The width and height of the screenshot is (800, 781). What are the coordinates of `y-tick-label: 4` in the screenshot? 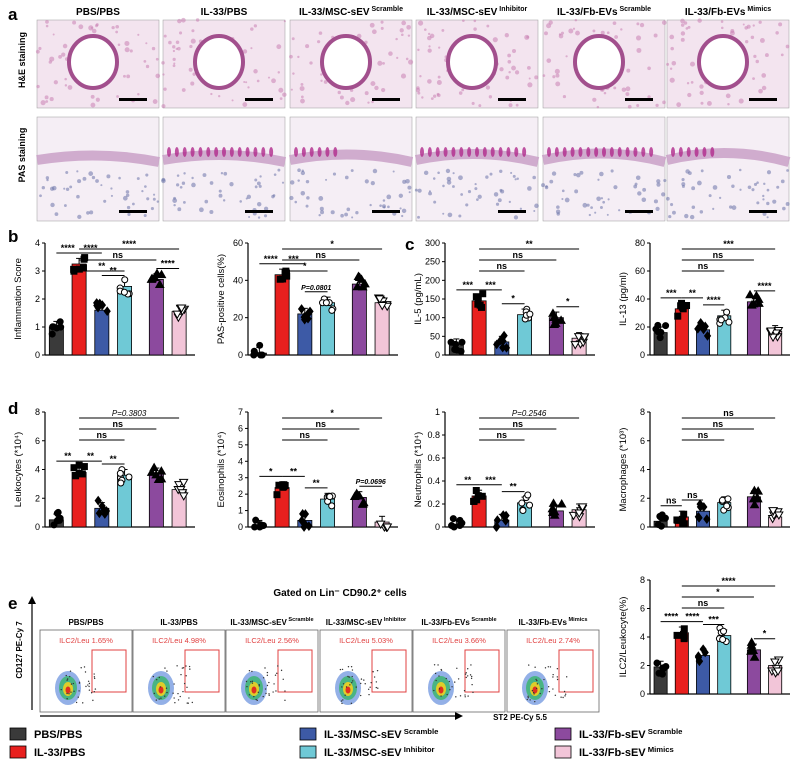 It's located at (642, 470).